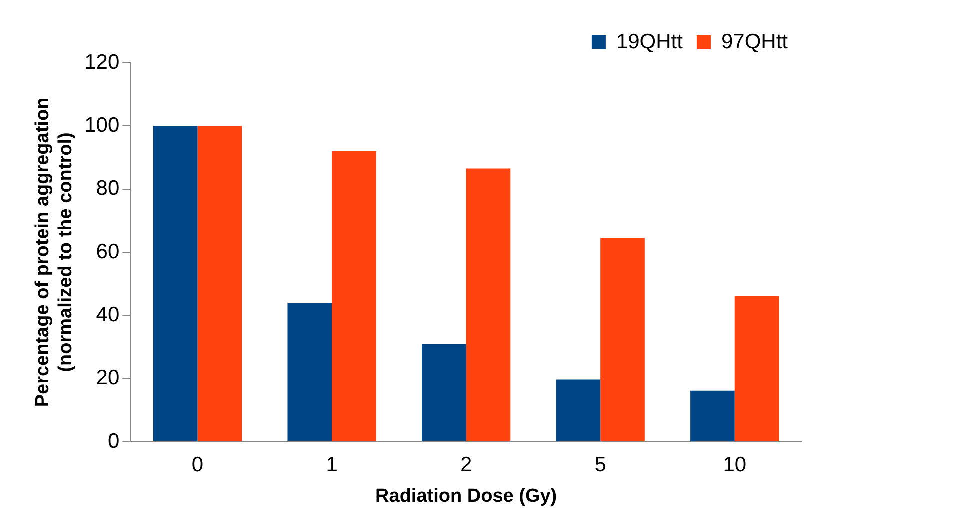  What do you see at coordinates (467, 496) in the screenshot?
I see `x-axis-title: Radiation Dose (Gy)` at bounding box center [467, 496].